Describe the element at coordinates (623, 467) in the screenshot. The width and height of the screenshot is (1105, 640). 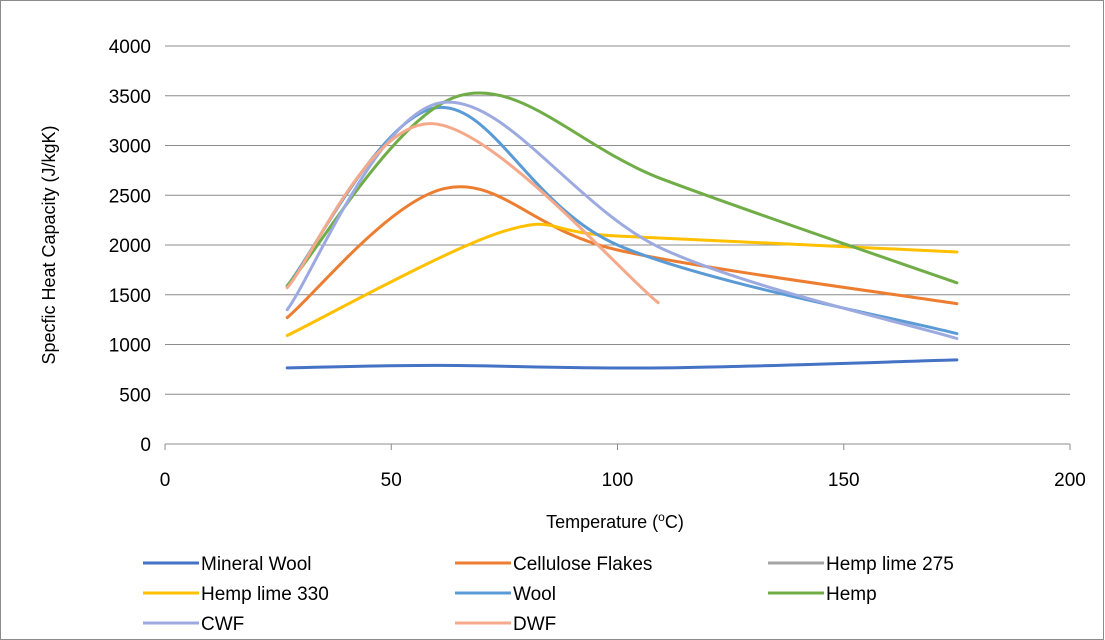
I see `x-tick-labels: 0 50 100 150 200` at that location.